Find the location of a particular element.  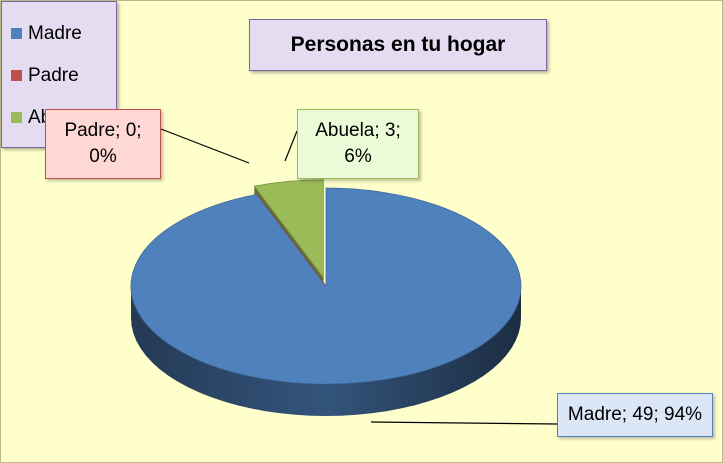

legend-item: Madre is located at coordinates (46, 34).